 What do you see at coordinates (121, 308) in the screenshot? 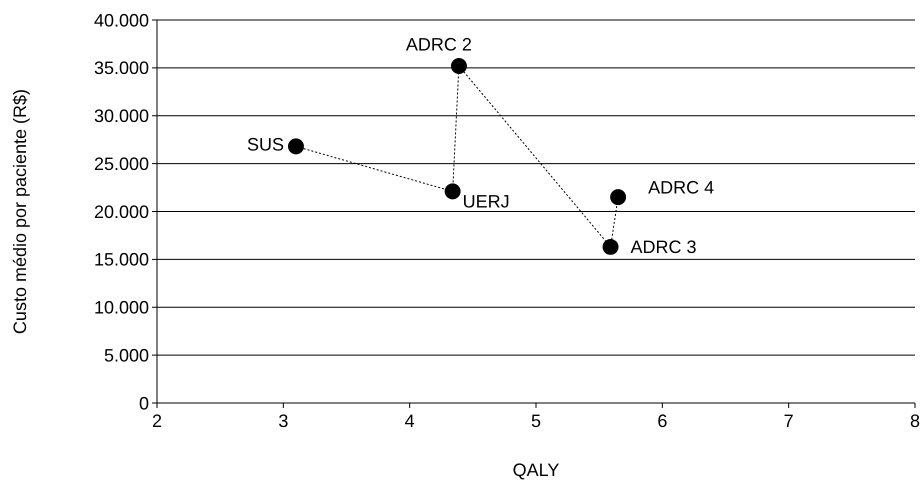
I see `y-tick-label: 10.000` at bounding box center [121, 308].